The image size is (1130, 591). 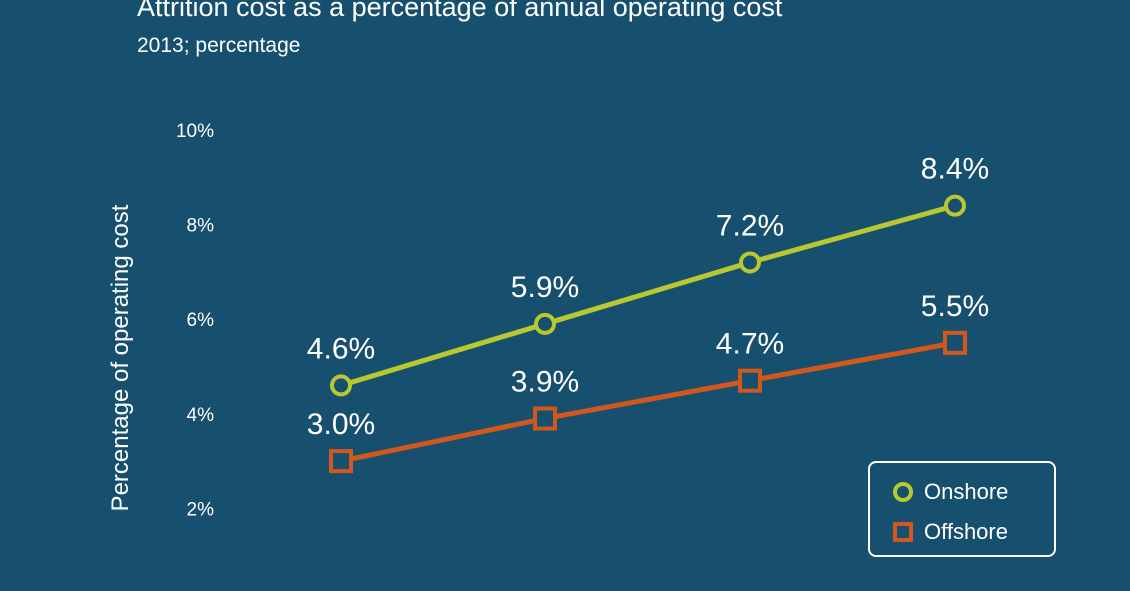 What do you see at coordinates (750, 344) in the screenshot?
I see `data-label-offshore: 4.7%` at bounding box center [750, 344].